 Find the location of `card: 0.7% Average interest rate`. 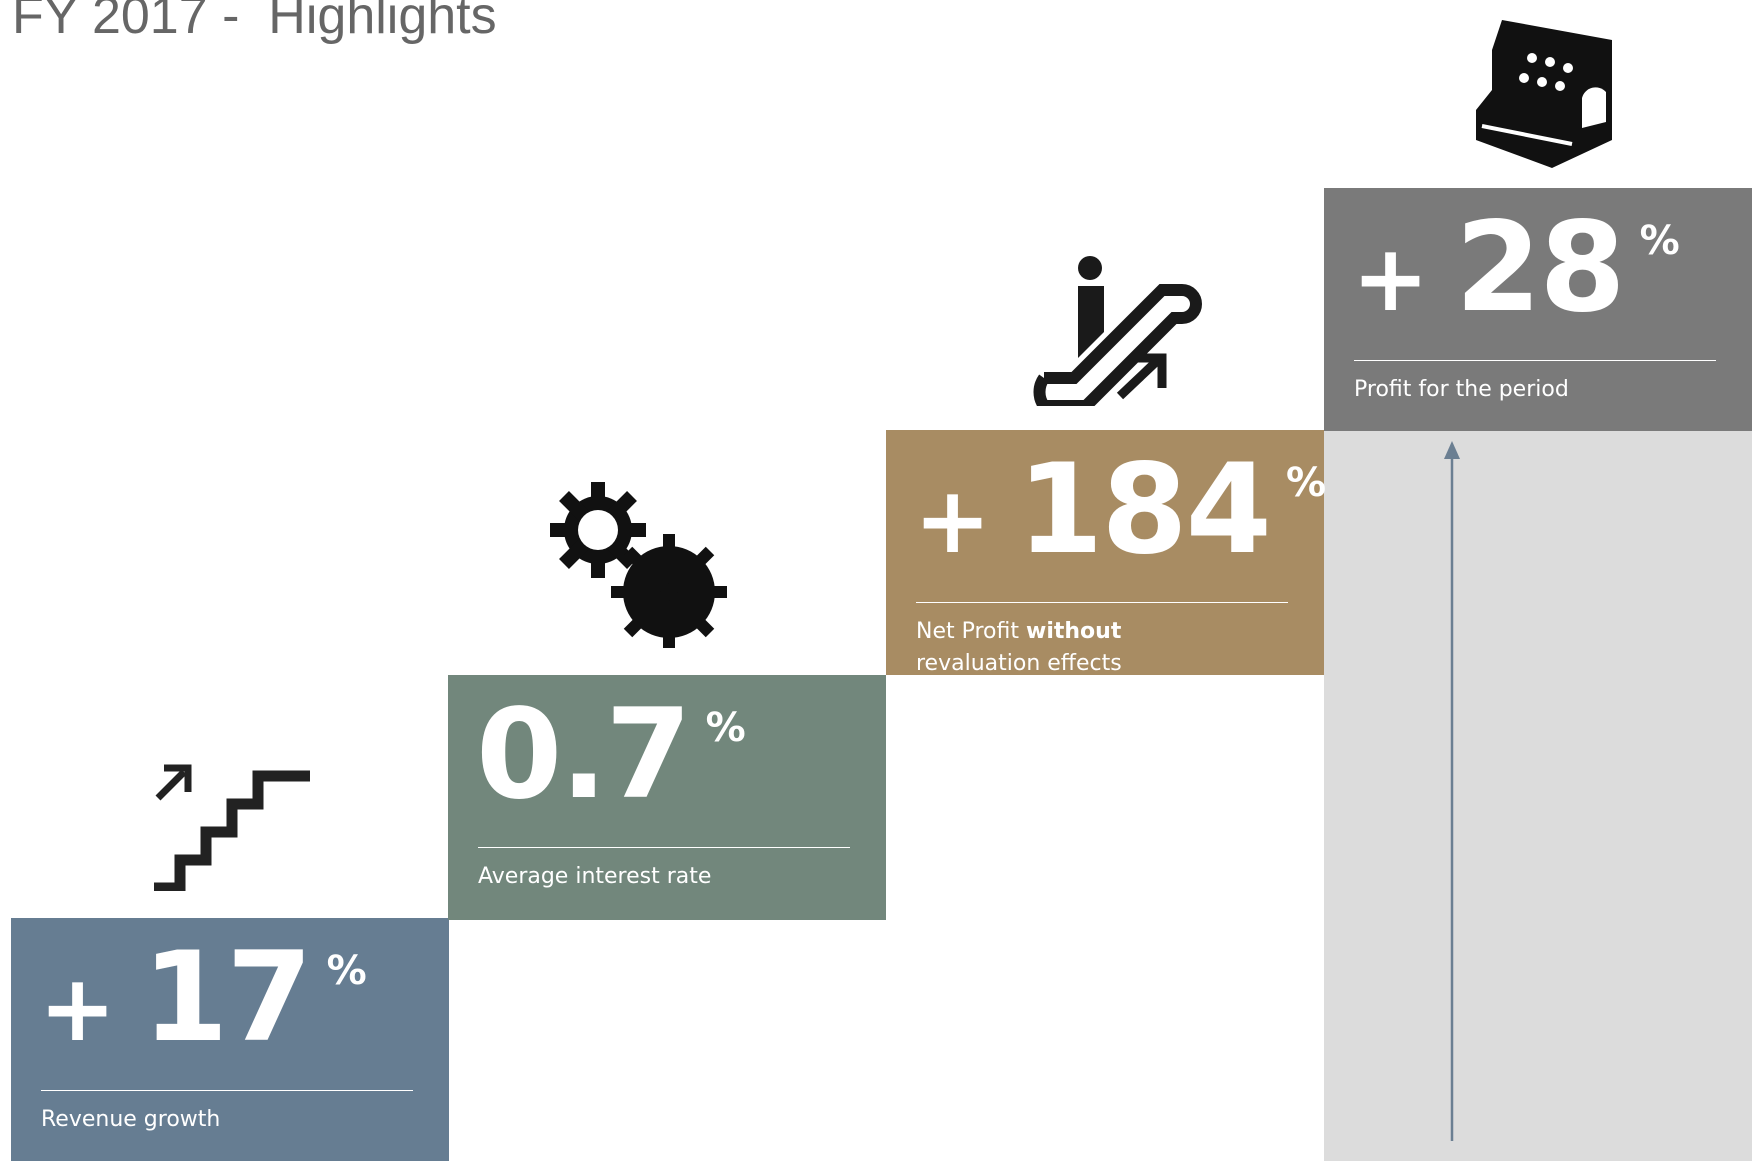

card: 0.7% Average interest rate is located at coordinates (667, 797).